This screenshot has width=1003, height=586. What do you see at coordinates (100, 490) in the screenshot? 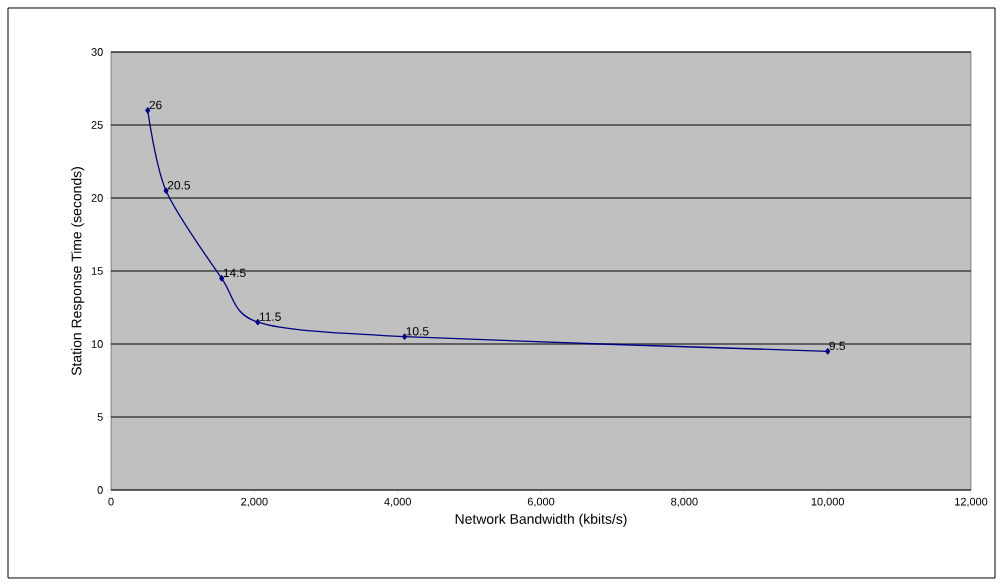
I see `y-tick-label: 0` at bounding box center [100, 490].